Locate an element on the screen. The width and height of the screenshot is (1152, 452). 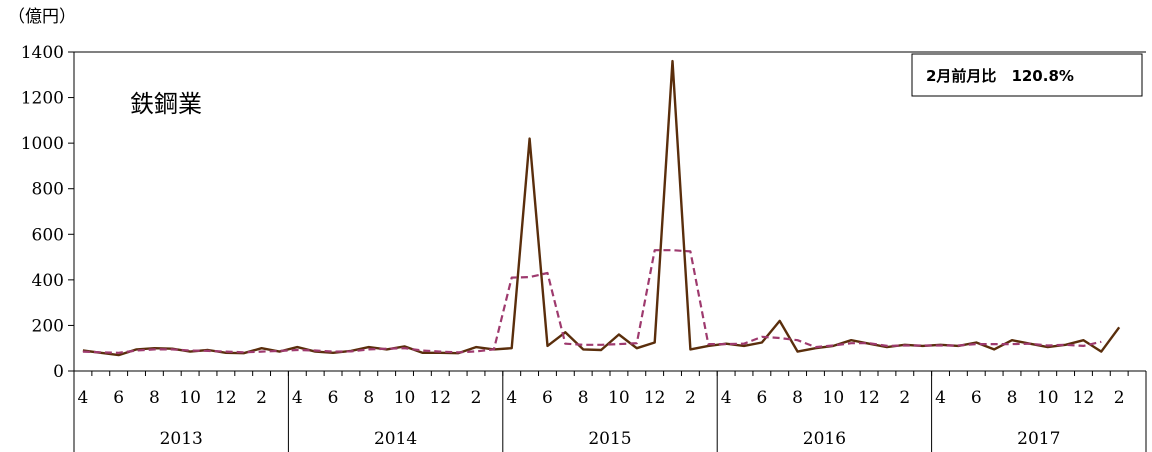
y-tick-label: 1200 is located at coordinates (42, 99).